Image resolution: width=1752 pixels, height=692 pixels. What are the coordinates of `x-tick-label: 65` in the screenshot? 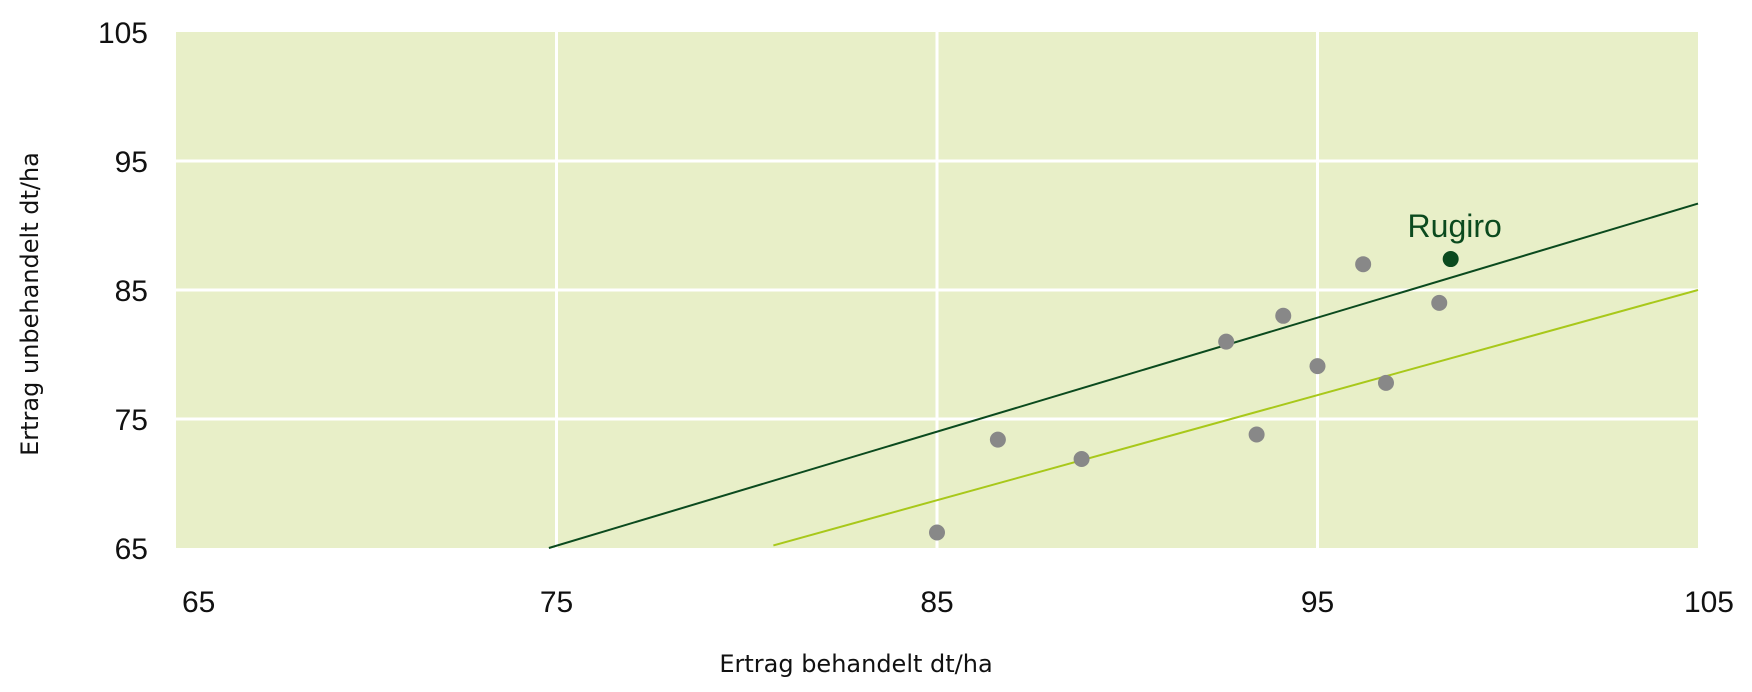 It's located at (198, 602).